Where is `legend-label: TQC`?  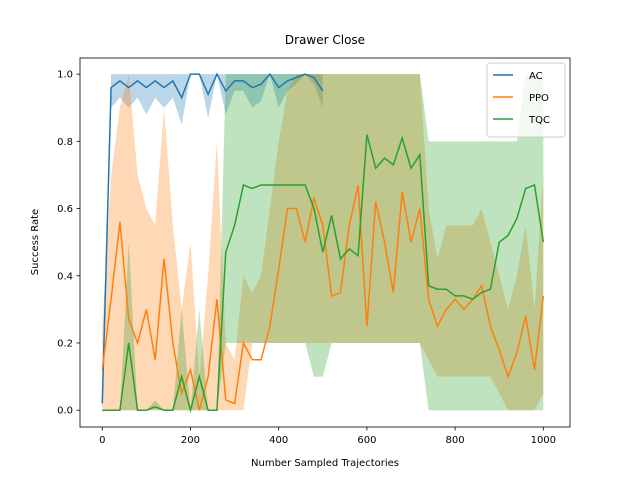 legend-label: TQC is located at coordinates (539, 120).